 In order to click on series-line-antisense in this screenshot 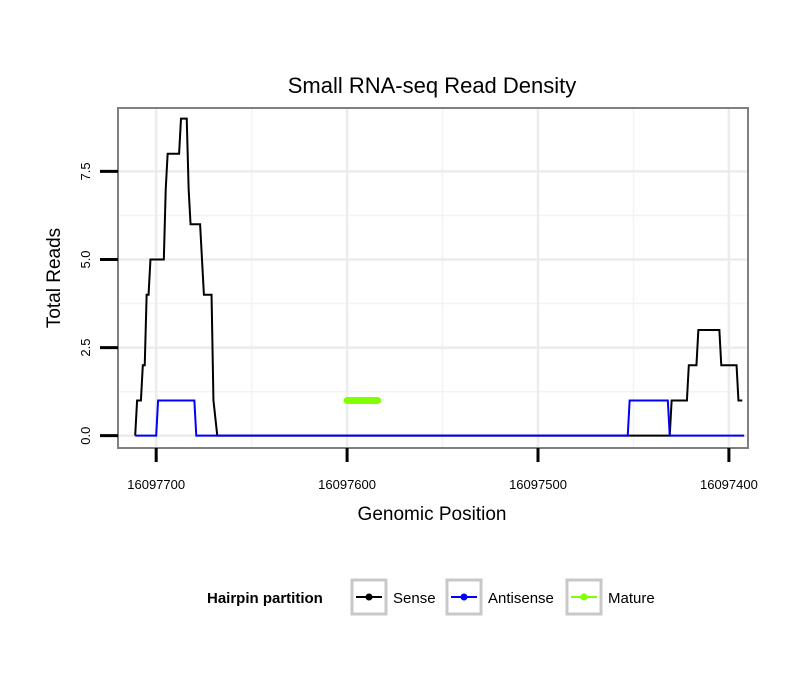, I will do `click(440, 418)`.